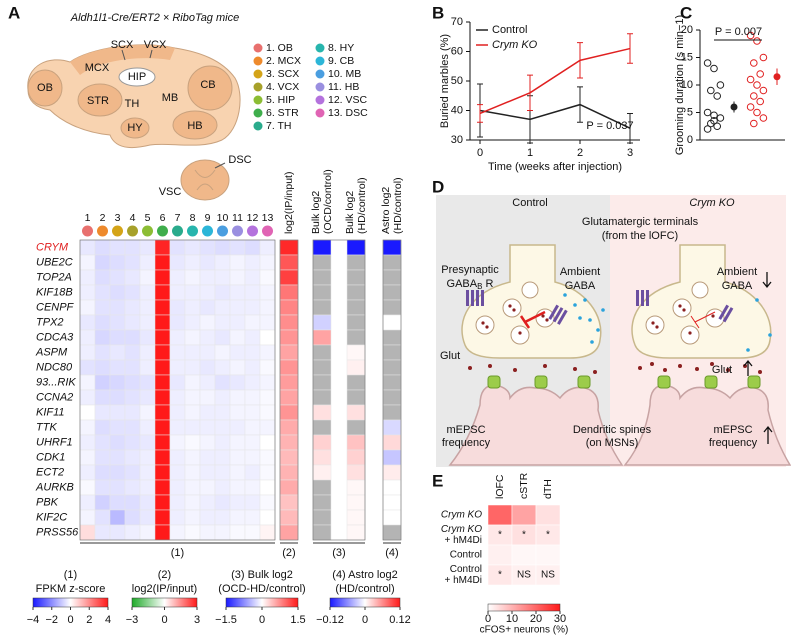 The image size is (791, 639). I want to click on colorbar-tick-label: 3, so click(197, 620).